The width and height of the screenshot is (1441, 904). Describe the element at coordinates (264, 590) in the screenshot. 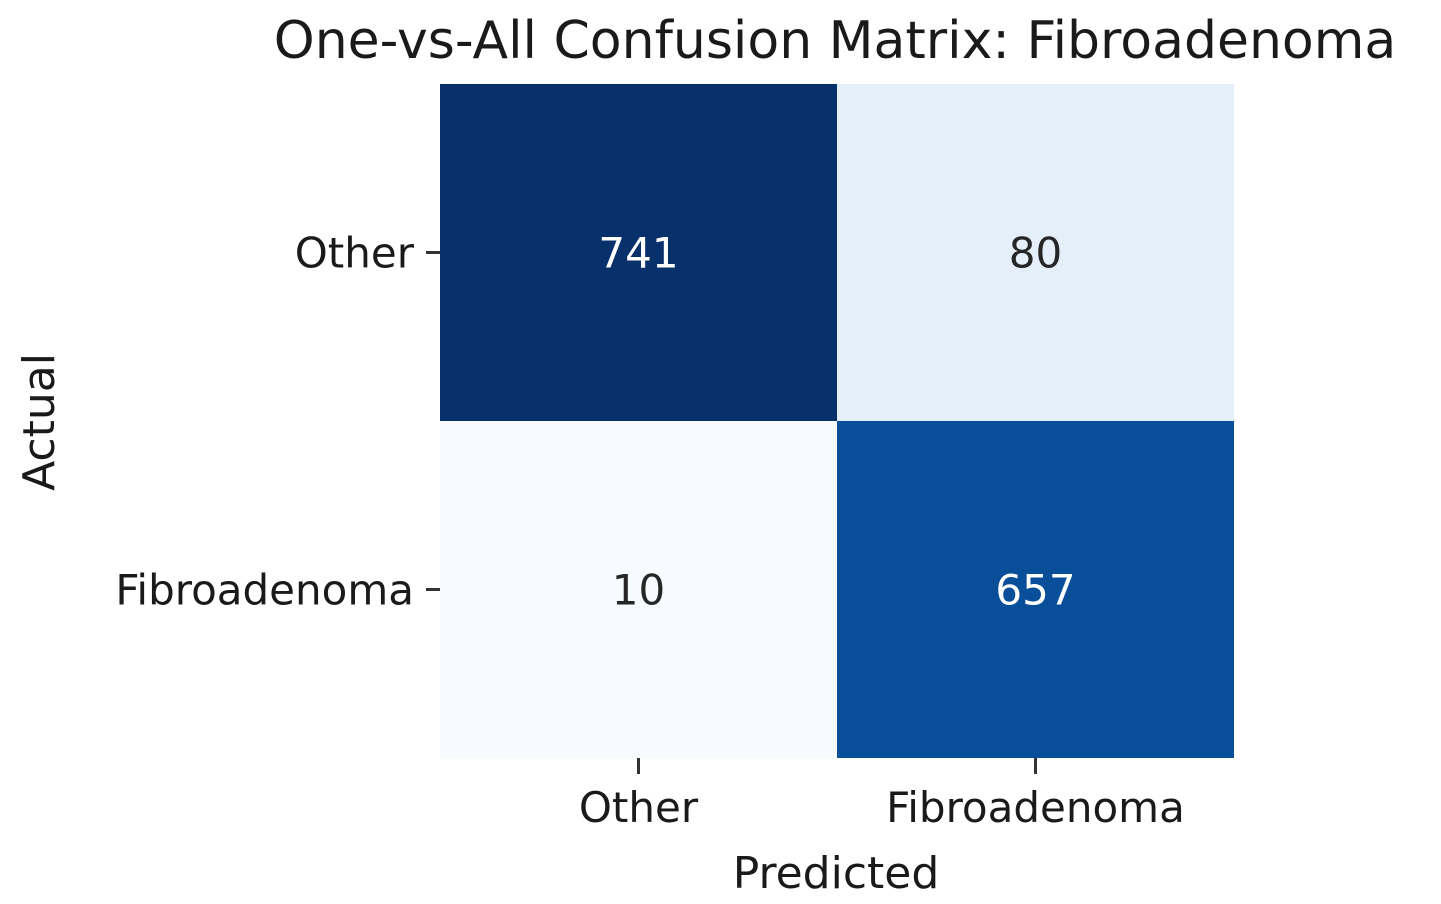

I see `y-tick-label-1: Fibroadenoma` at that location.